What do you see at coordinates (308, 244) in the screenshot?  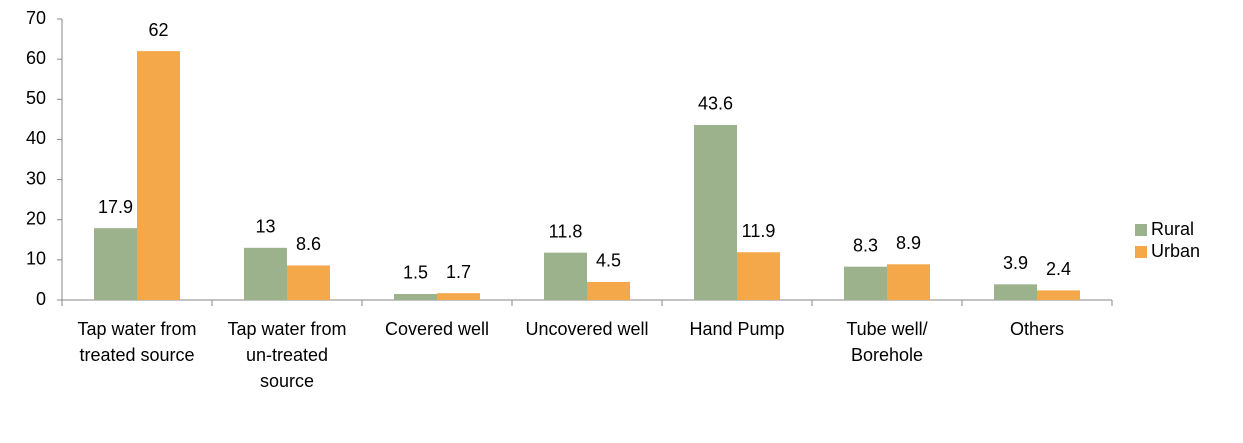 I see `value-label: 8.6` at bounding box center [308, 244].